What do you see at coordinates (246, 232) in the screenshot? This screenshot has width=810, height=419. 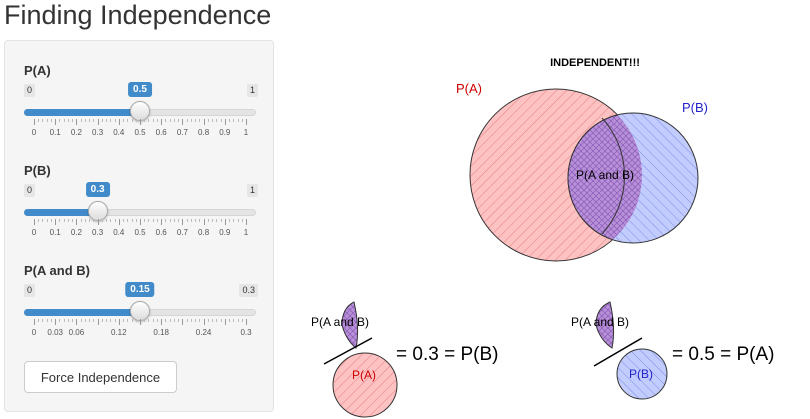 I see `tick-label: 1` at bounding box center [246, 232].